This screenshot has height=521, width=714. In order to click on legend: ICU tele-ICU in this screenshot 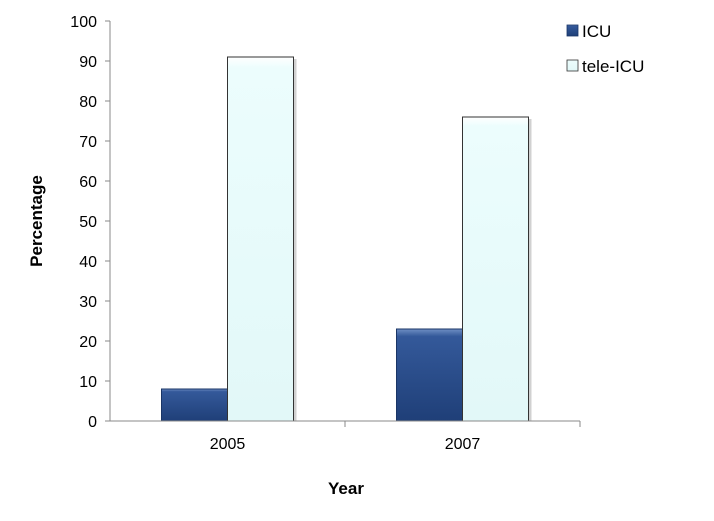, I will do `click(605, 49)`.